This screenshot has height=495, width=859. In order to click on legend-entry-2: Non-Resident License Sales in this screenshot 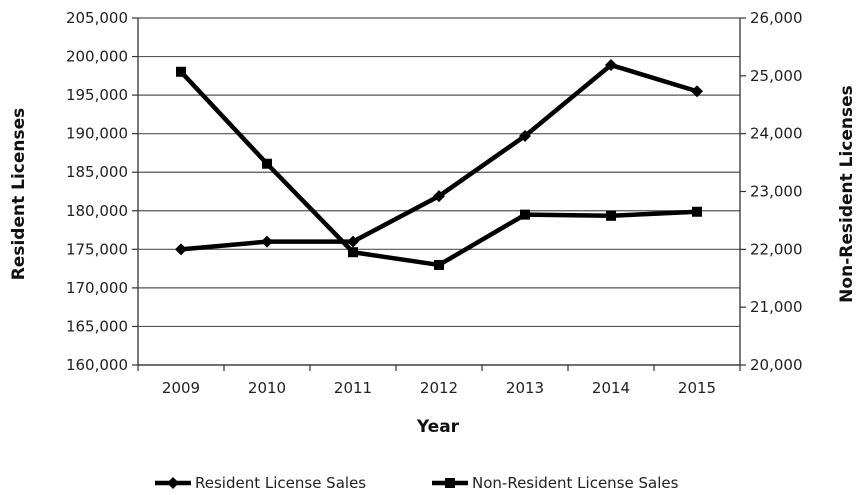, I will do `click(555, 483)`.